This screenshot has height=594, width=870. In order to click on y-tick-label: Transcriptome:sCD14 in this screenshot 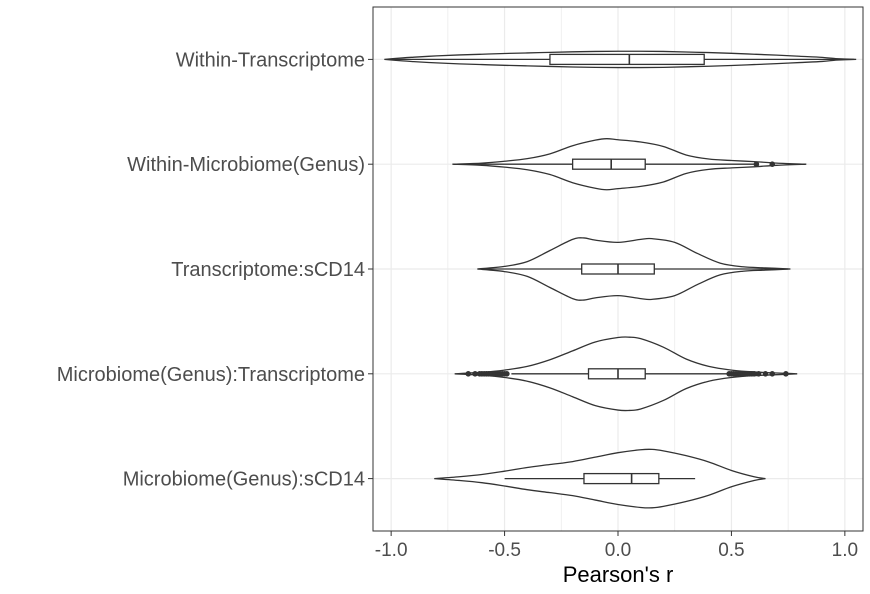, I will do `click(268, 270)`.